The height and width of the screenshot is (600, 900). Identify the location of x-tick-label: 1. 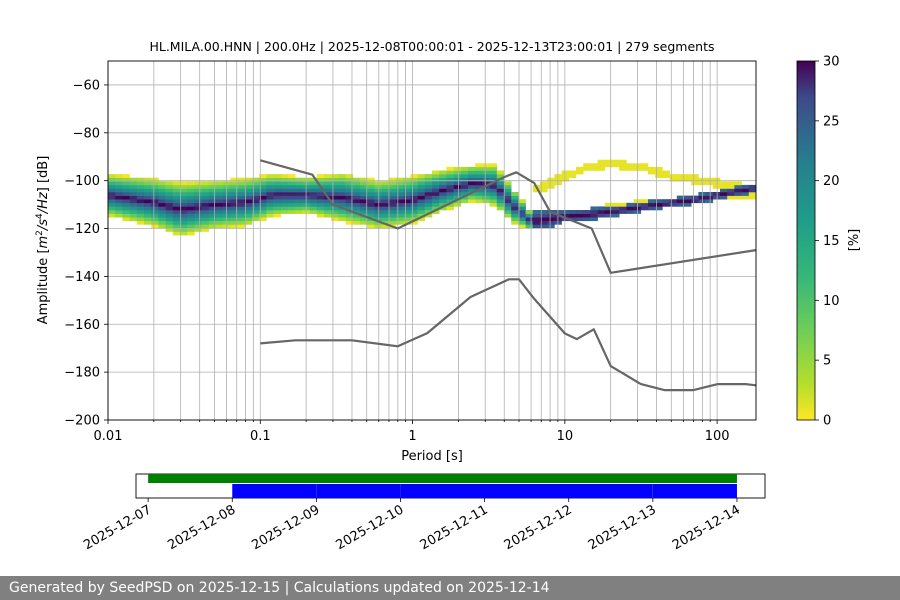
(412, 436).